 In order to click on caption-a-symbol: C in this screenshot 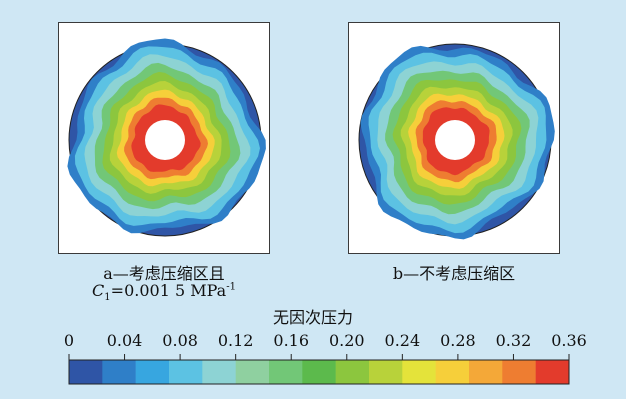, I will do `click(98, 290)`.